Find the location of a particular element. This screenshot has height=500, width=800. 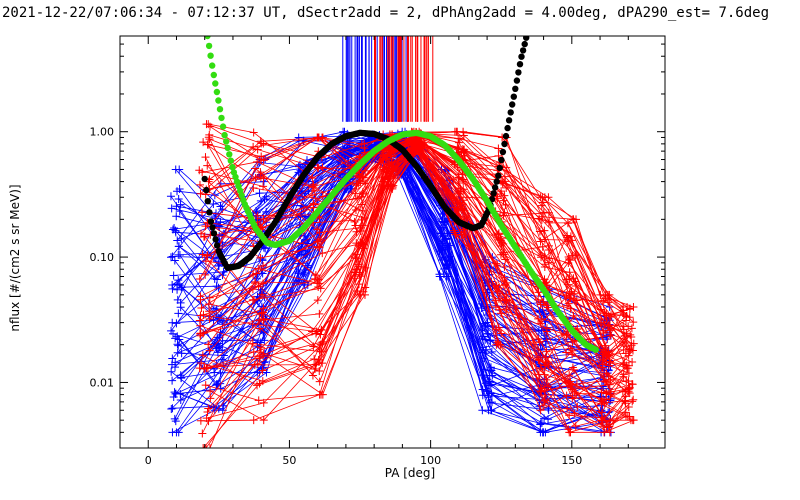

tick-band is located at coordinates (403, 79).